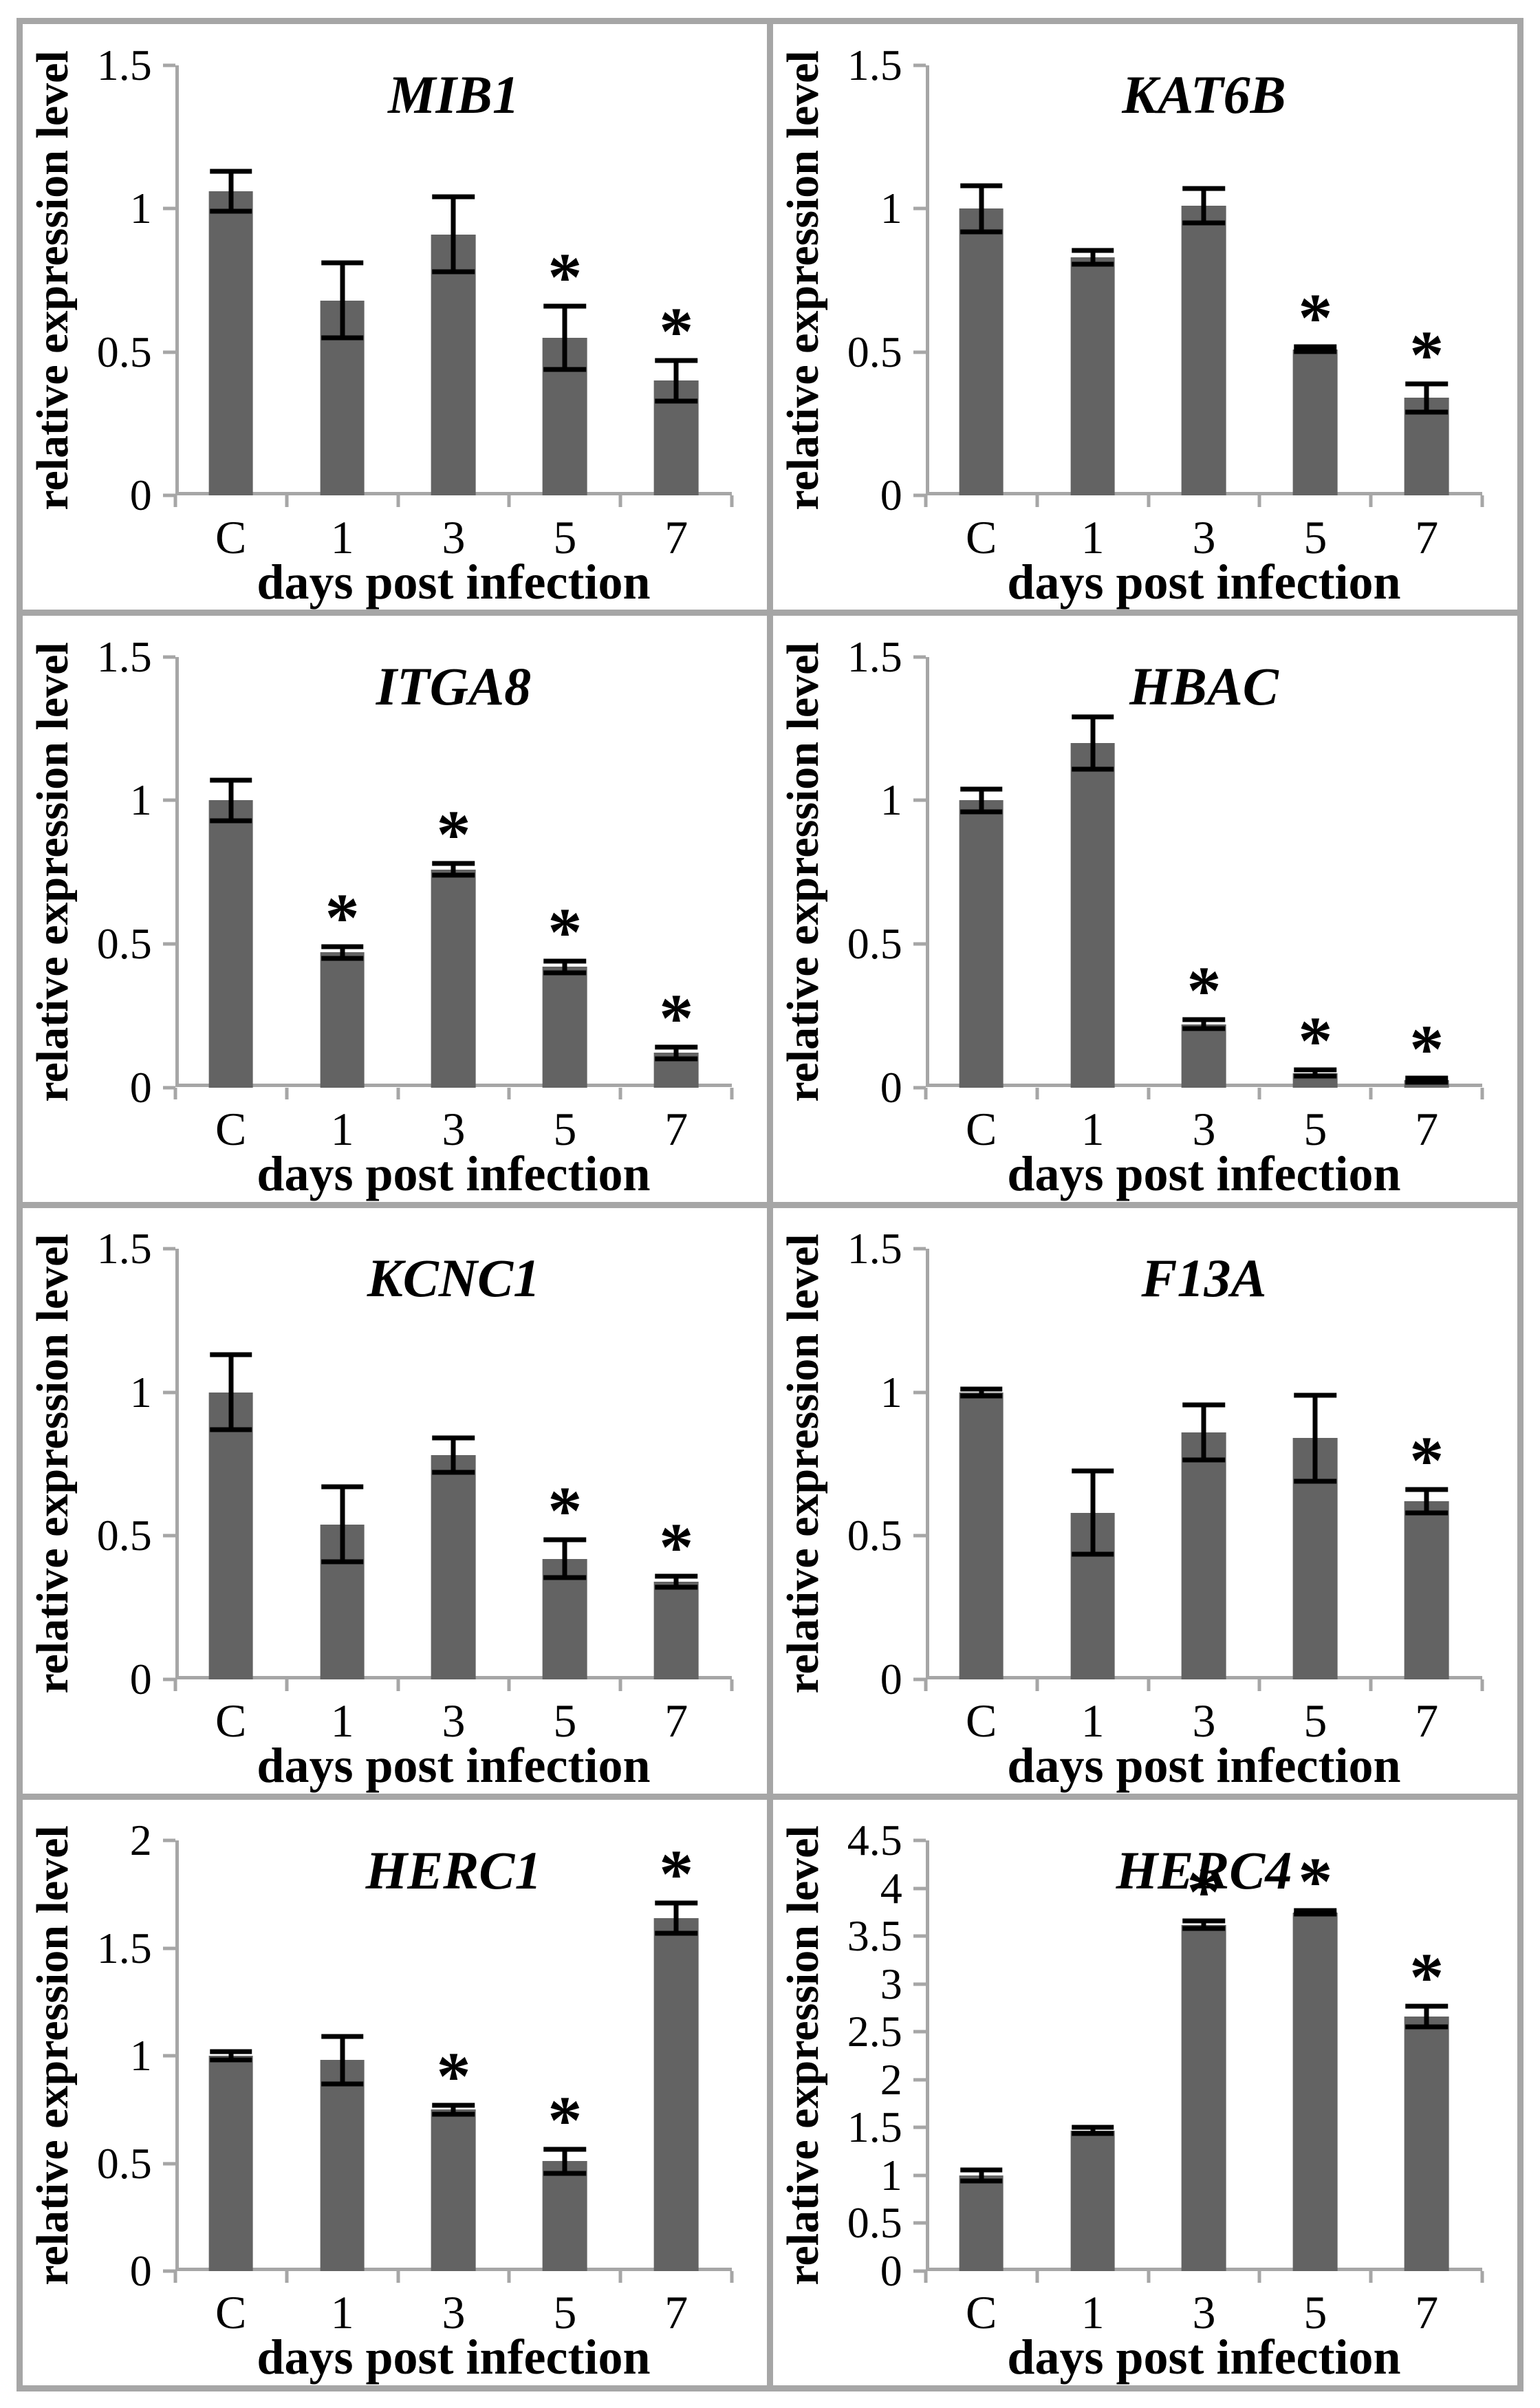 The height and width of the screenshot is (2408, 1540). What do you see at coordinates (454, 686) in the screenshot?
I see `panel-title: ITGA8` at bounding box center [454, 686].